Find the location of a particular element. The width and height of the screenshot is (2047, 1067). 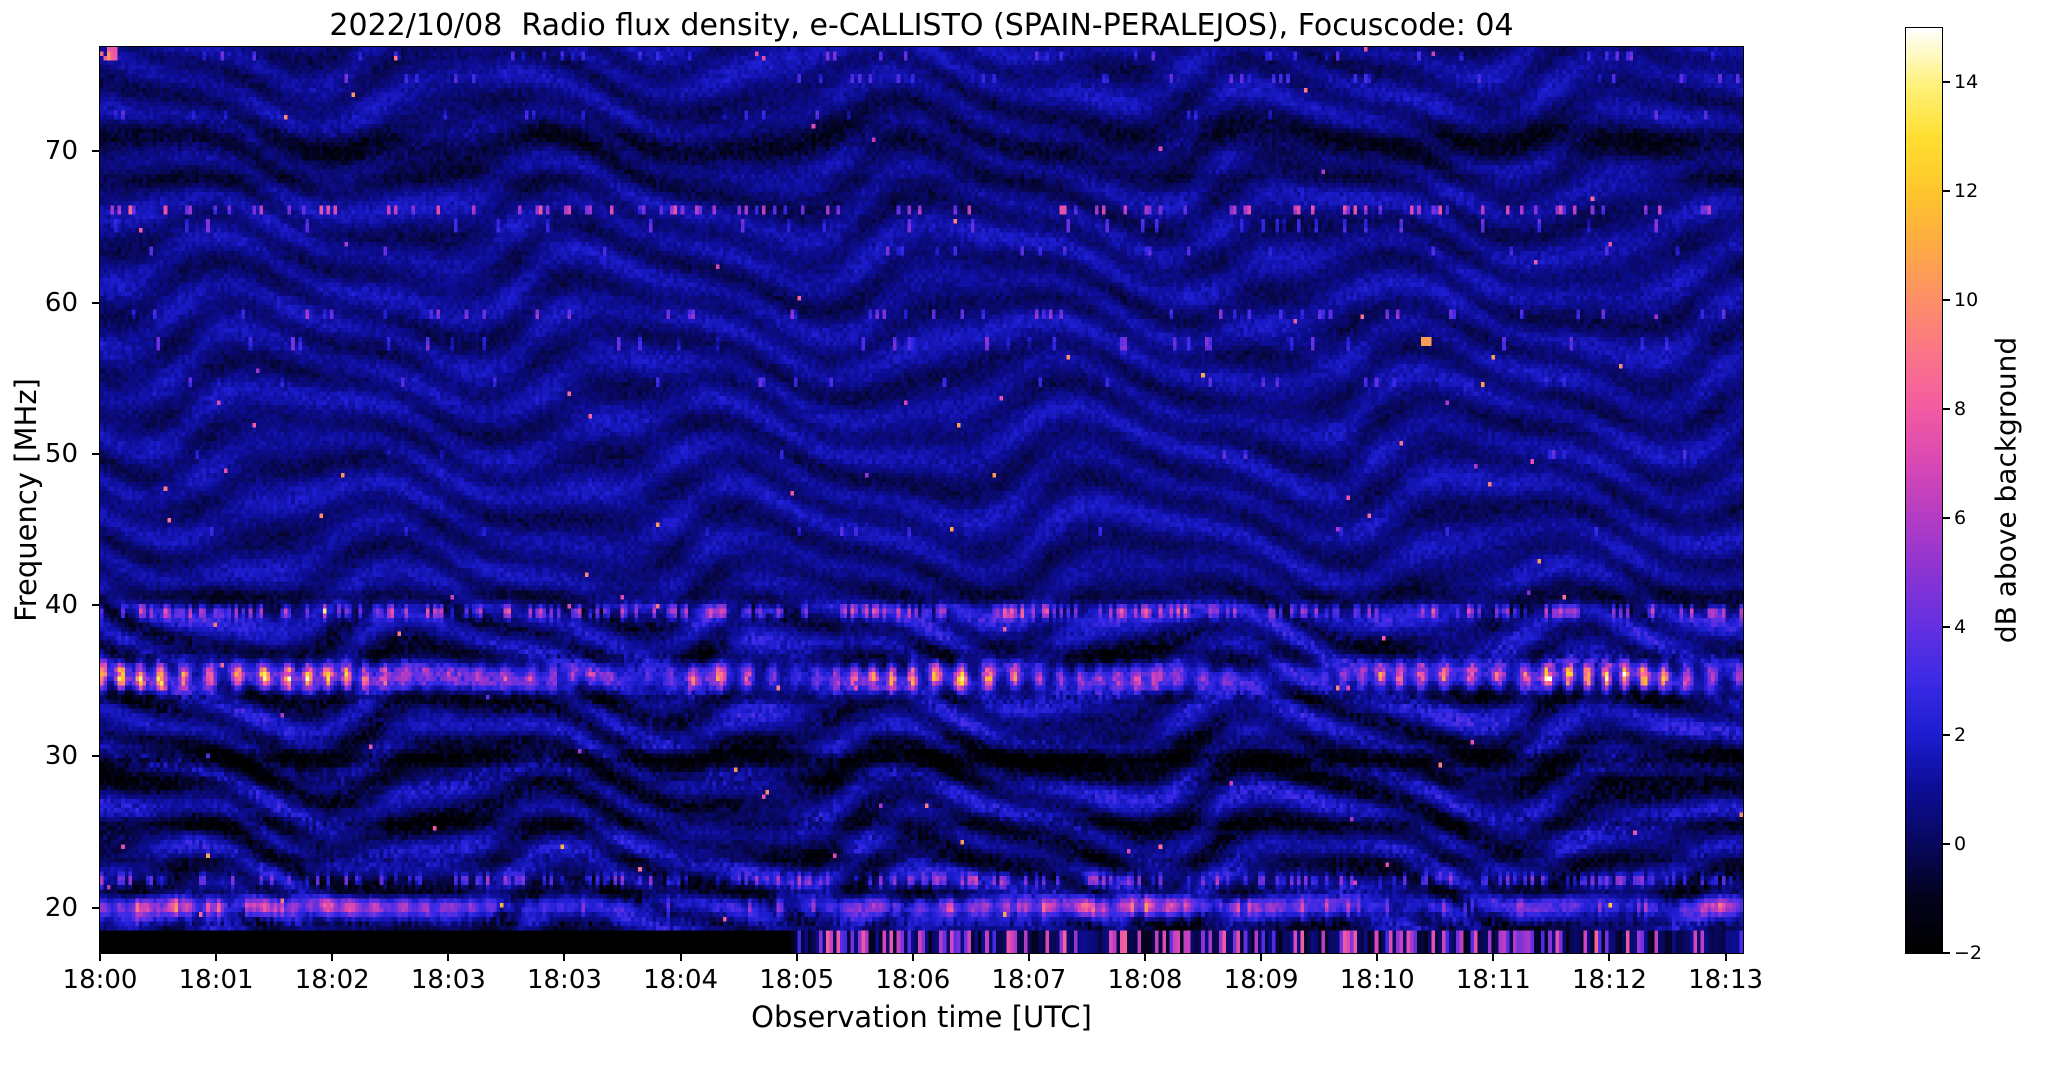

y-tick-label: 50 is located at coordinates (61, 453).